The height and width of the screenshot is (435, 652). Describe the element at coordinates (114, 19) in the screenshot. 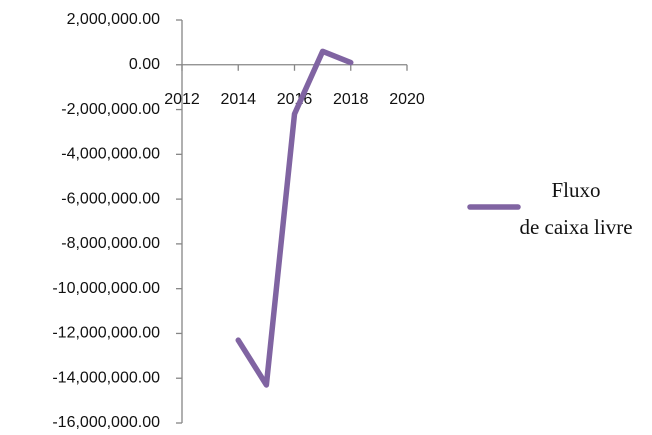

I see `y-tick-label: 2,000,000.00` at that location.